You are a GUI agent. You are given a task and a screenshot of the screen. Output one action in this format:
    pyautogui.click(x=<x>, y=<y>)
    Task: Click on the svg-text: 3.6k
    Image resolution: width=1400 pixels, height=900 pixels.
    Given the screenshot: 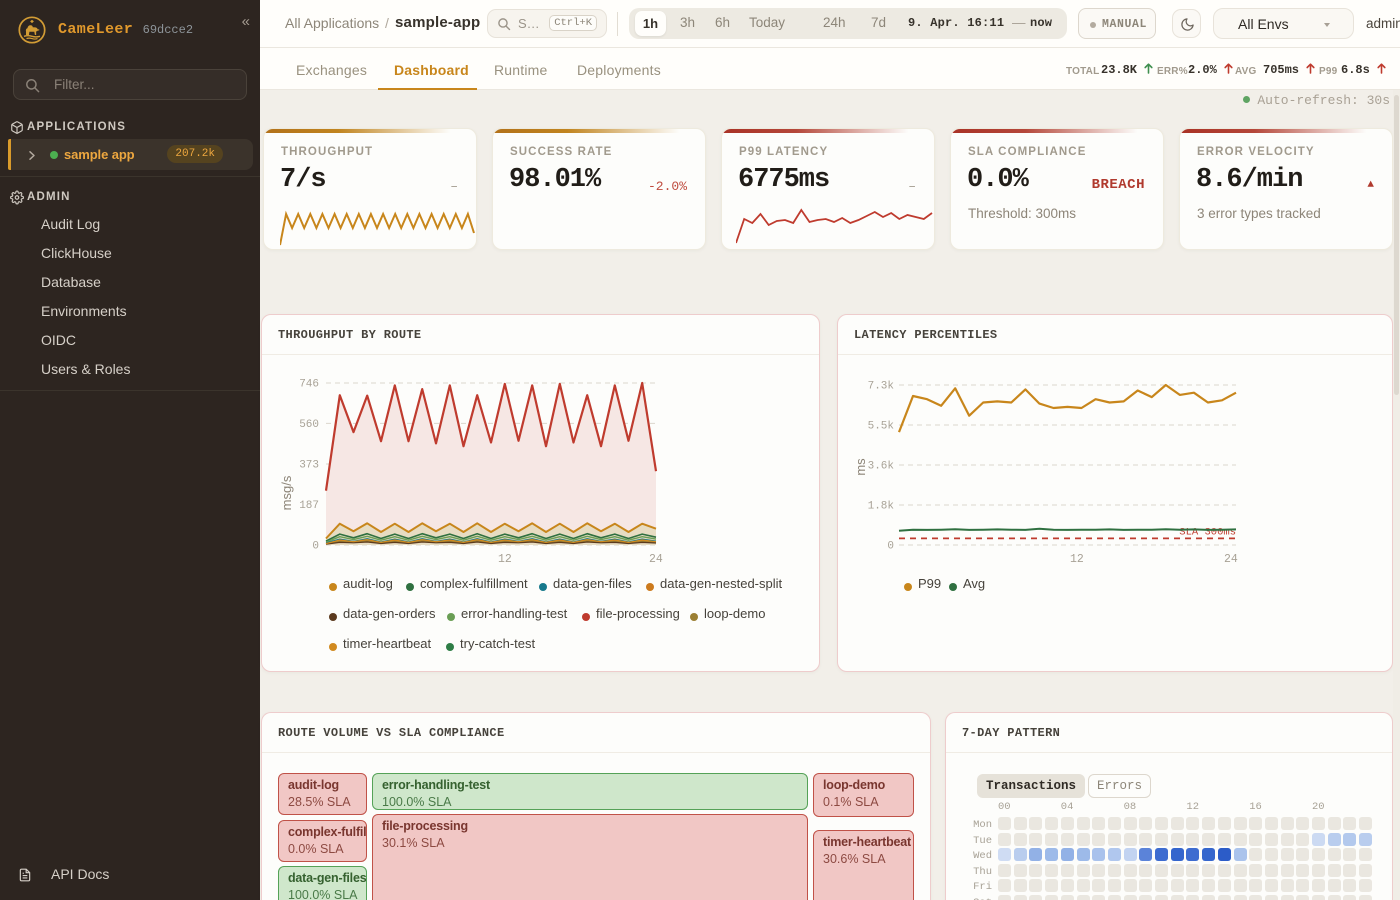 What is the action you would take?
    pyautogui.click(x=881, y=467)
    